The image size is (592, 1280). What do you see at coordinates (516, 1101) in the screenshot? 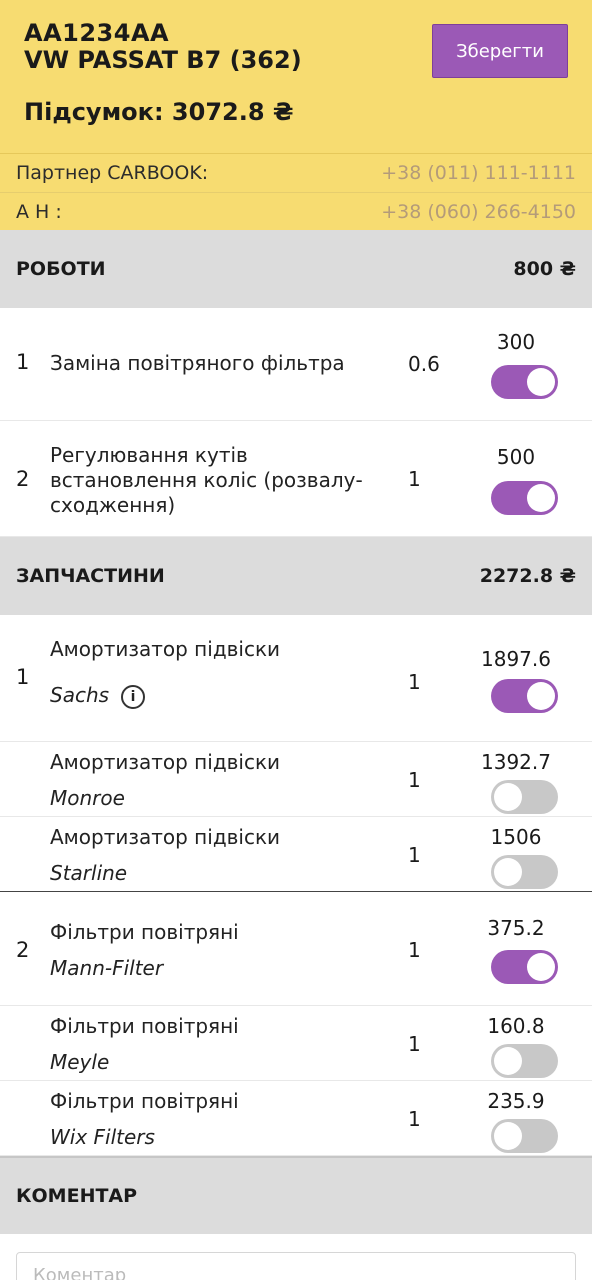
I see `part-price: 235.9` at bounding box center [516, 1101].